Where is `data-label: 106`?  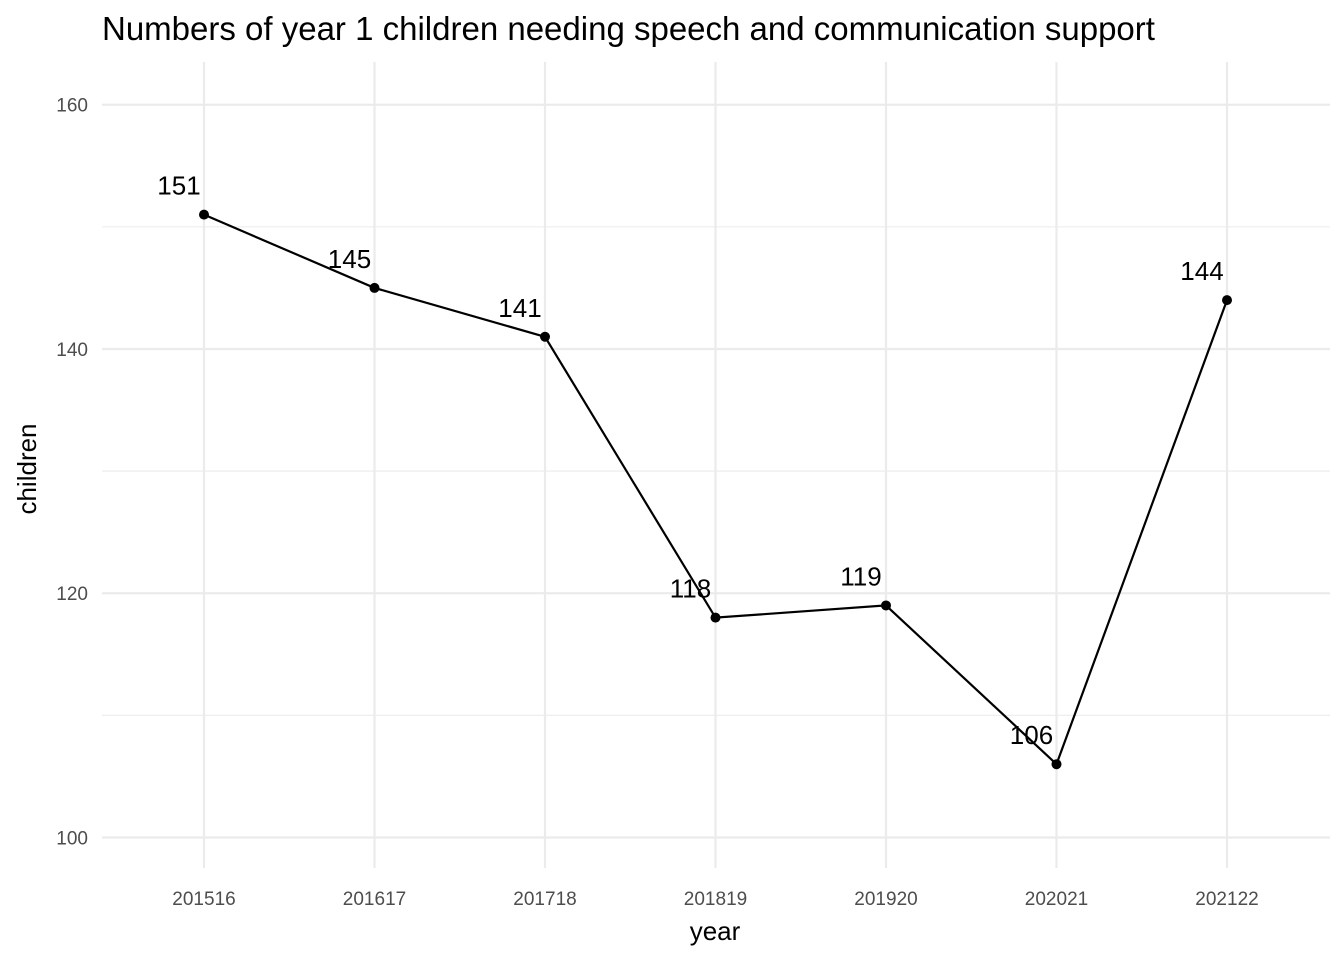
data-label: 106 is located at coordinates (1031, 735).